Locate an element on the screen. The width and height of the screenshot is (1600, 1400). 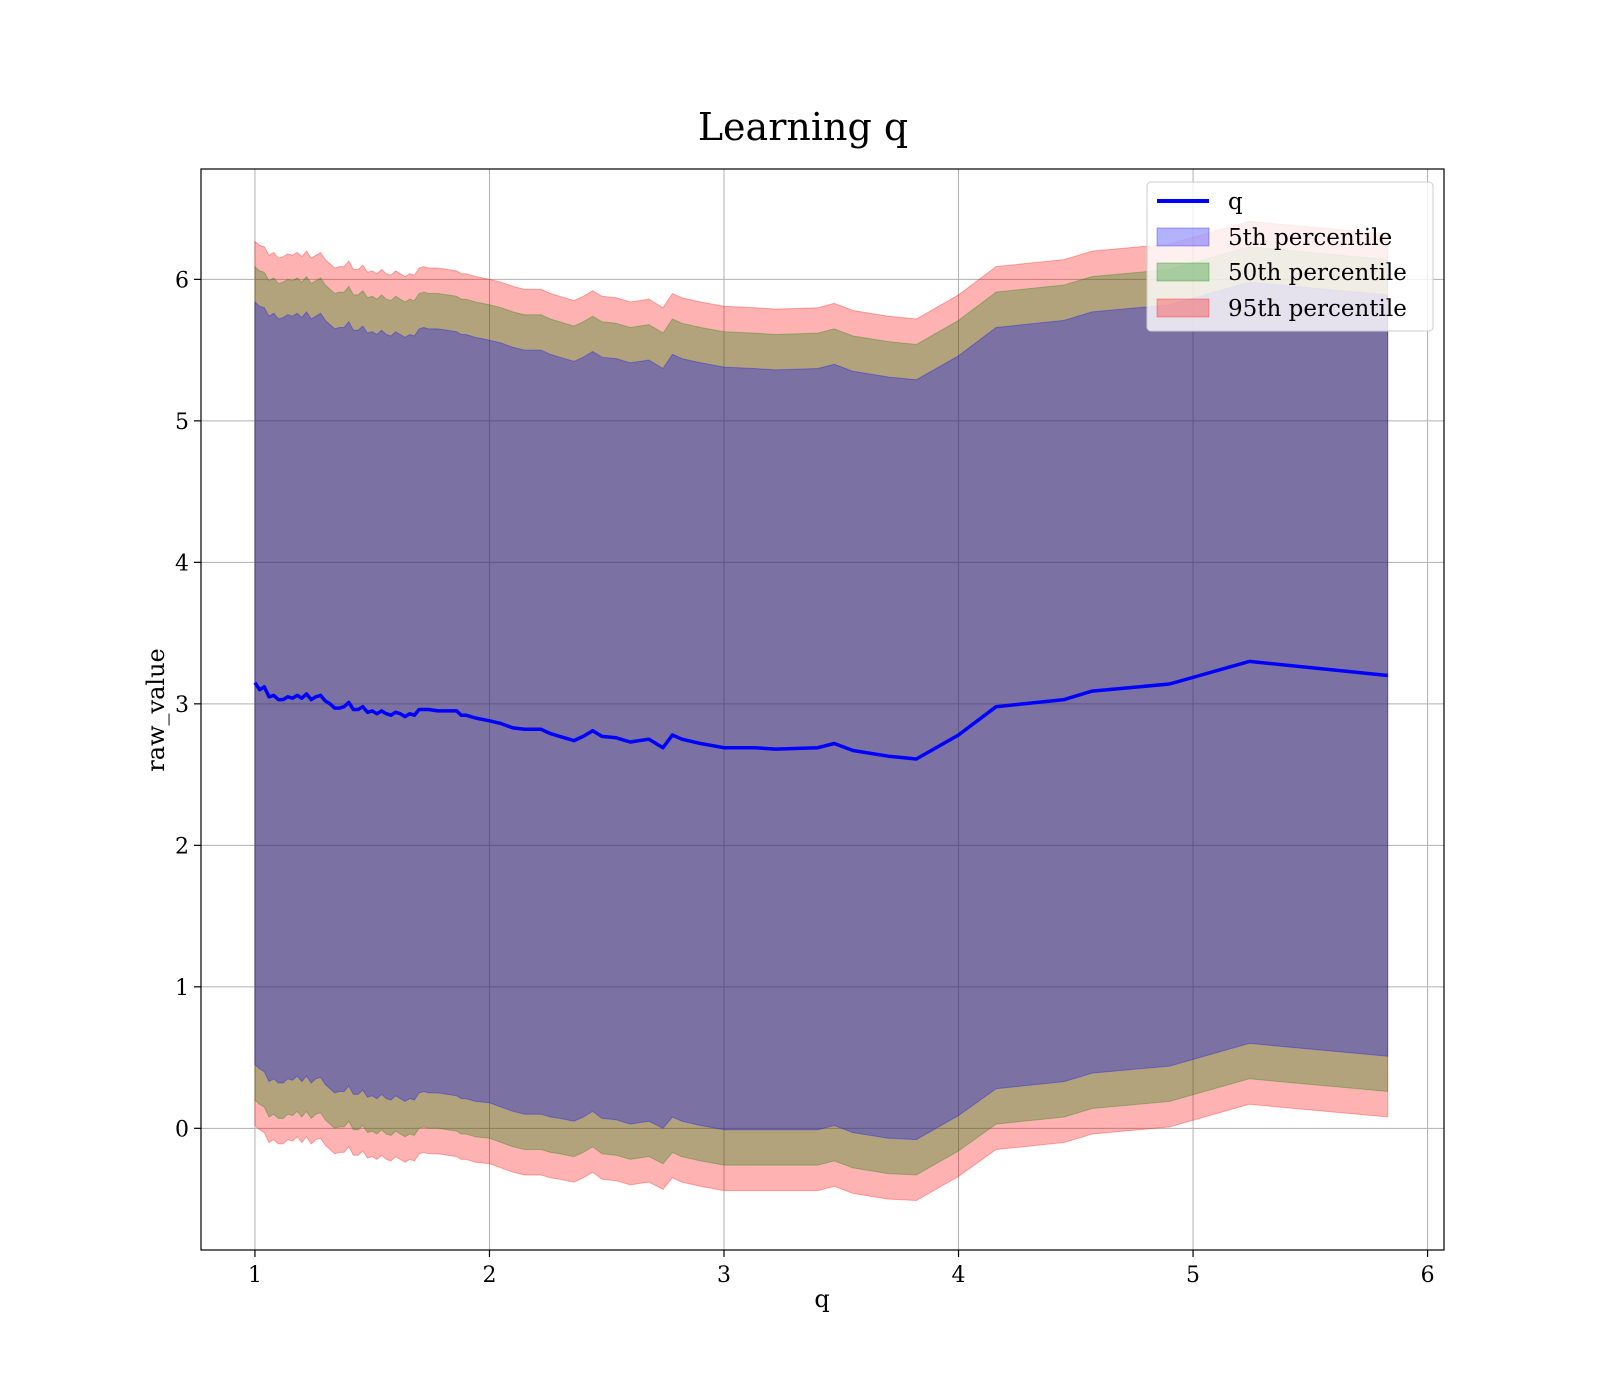
x-tick-label: 4 is located at coordinates (959, 1275).